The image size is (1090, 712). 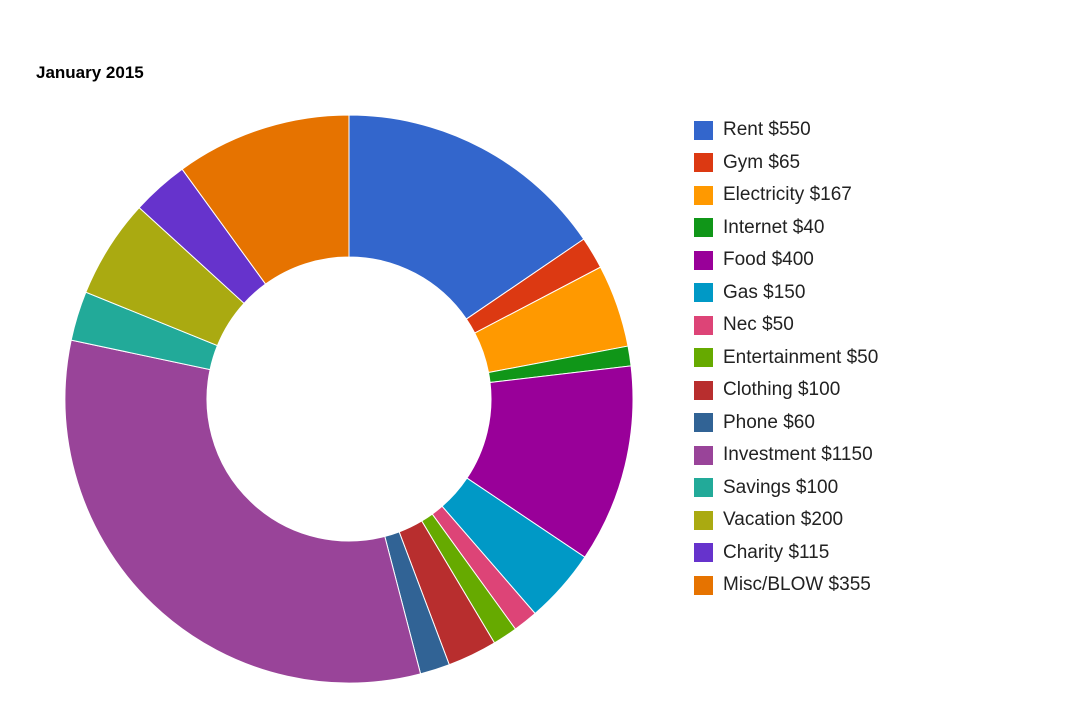 I want to click on legend-label: Gas $150, so click(x=764, y=292).